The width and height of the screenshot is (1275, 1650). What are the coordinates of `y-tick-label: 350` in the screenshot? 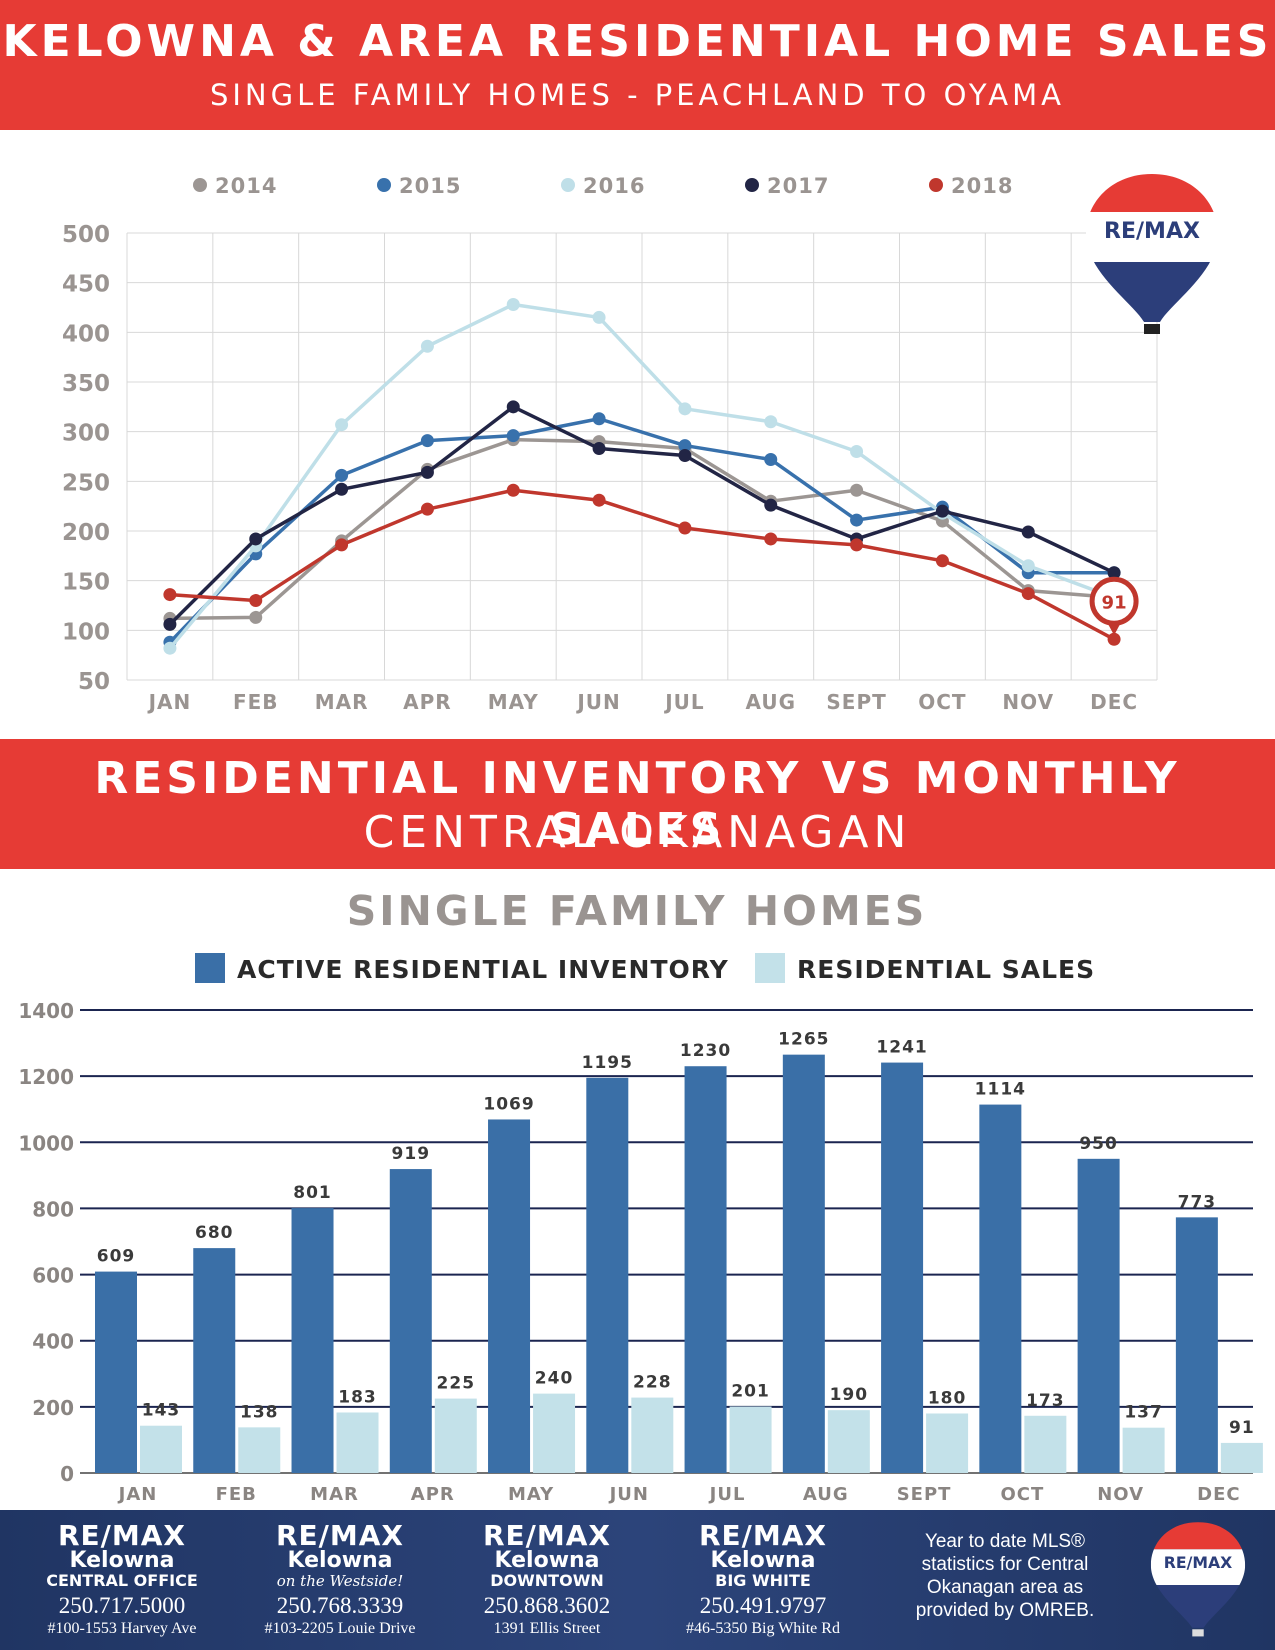 It's located at (86, 384).